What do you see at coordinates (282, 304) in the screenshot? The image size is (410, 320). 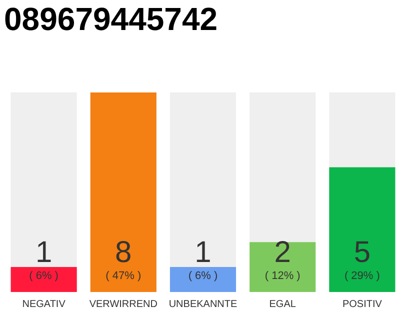 I see `x-tick-label: EGAL` at bounding box center [282, 304].